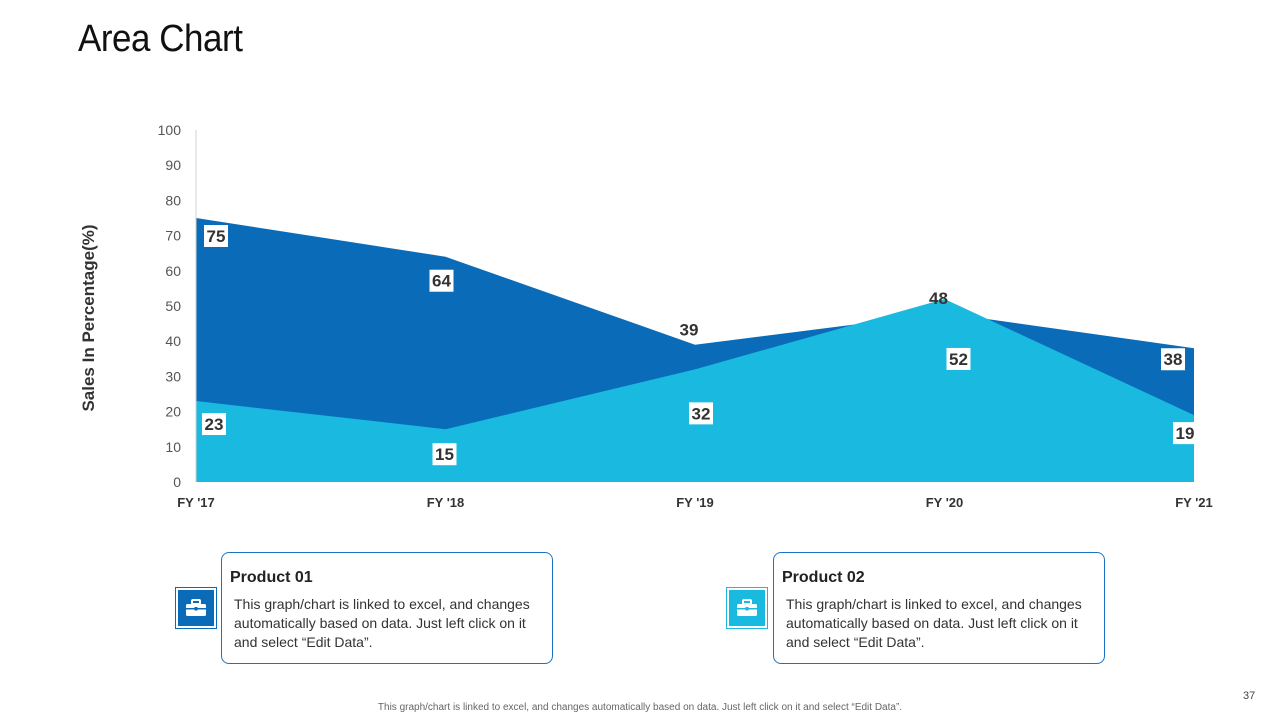  I want to click on x-tick-label: FY '20, so click(945, 502).